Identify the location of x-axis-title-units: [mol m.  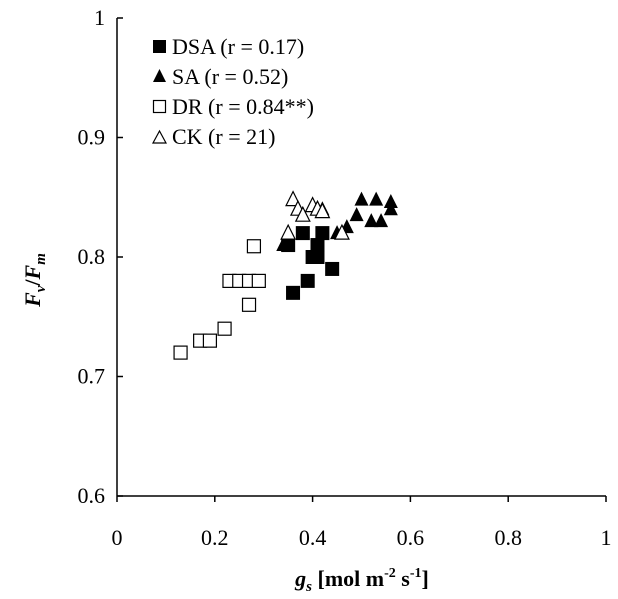
(348, 578).